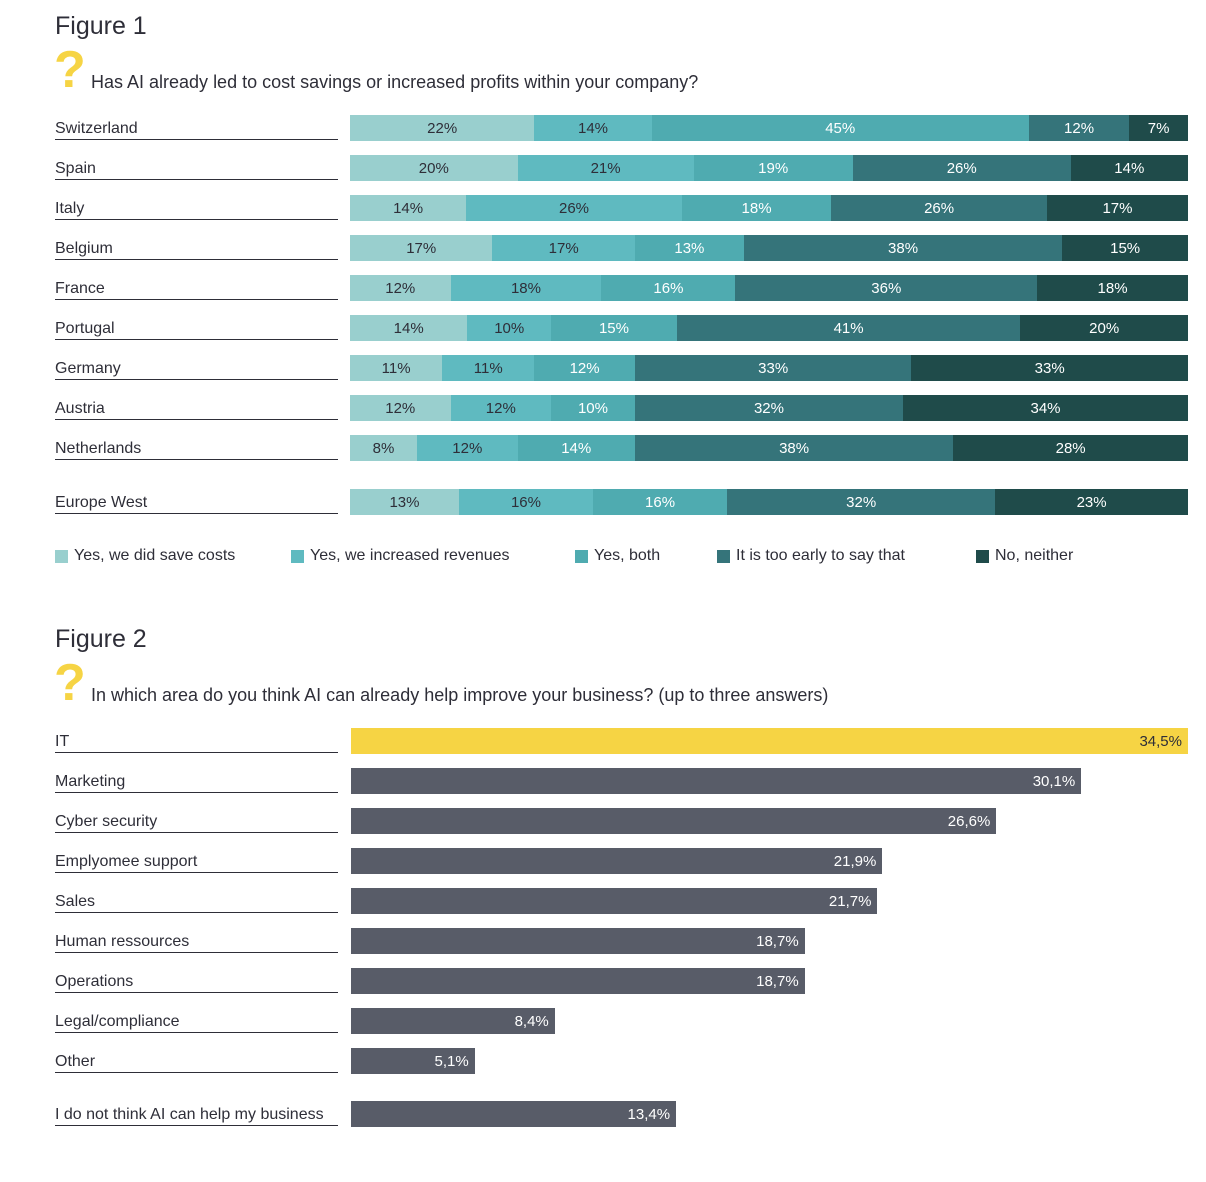 The height and width of the screenshot is (1182, 1206). What do you see at coordinates (840, 128) in the screenshot?
I see `bar-segment: 45%` at bounding box center [840, 128].